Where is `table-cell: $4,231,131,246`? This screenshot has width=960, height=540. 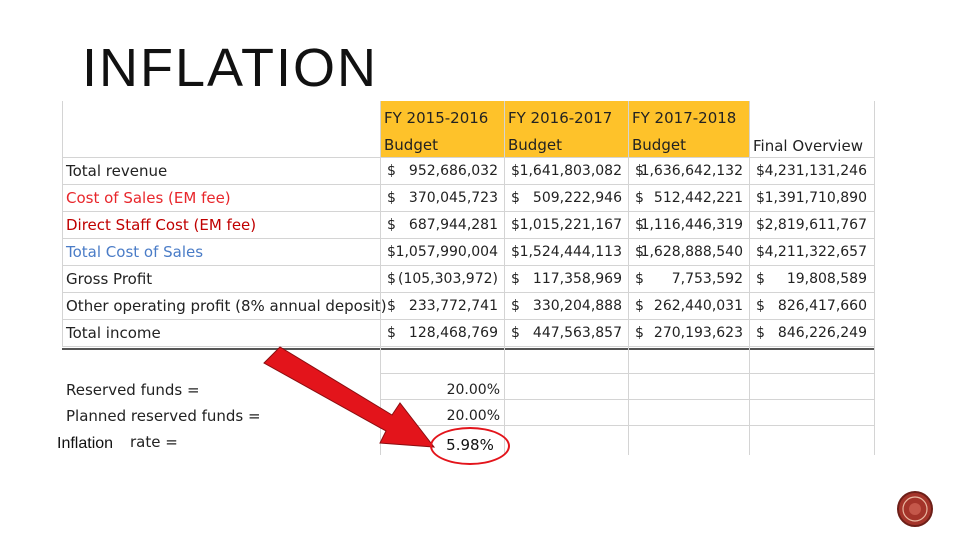 table-cell: $4,231,131,246 is located at coordinates (811, 171).